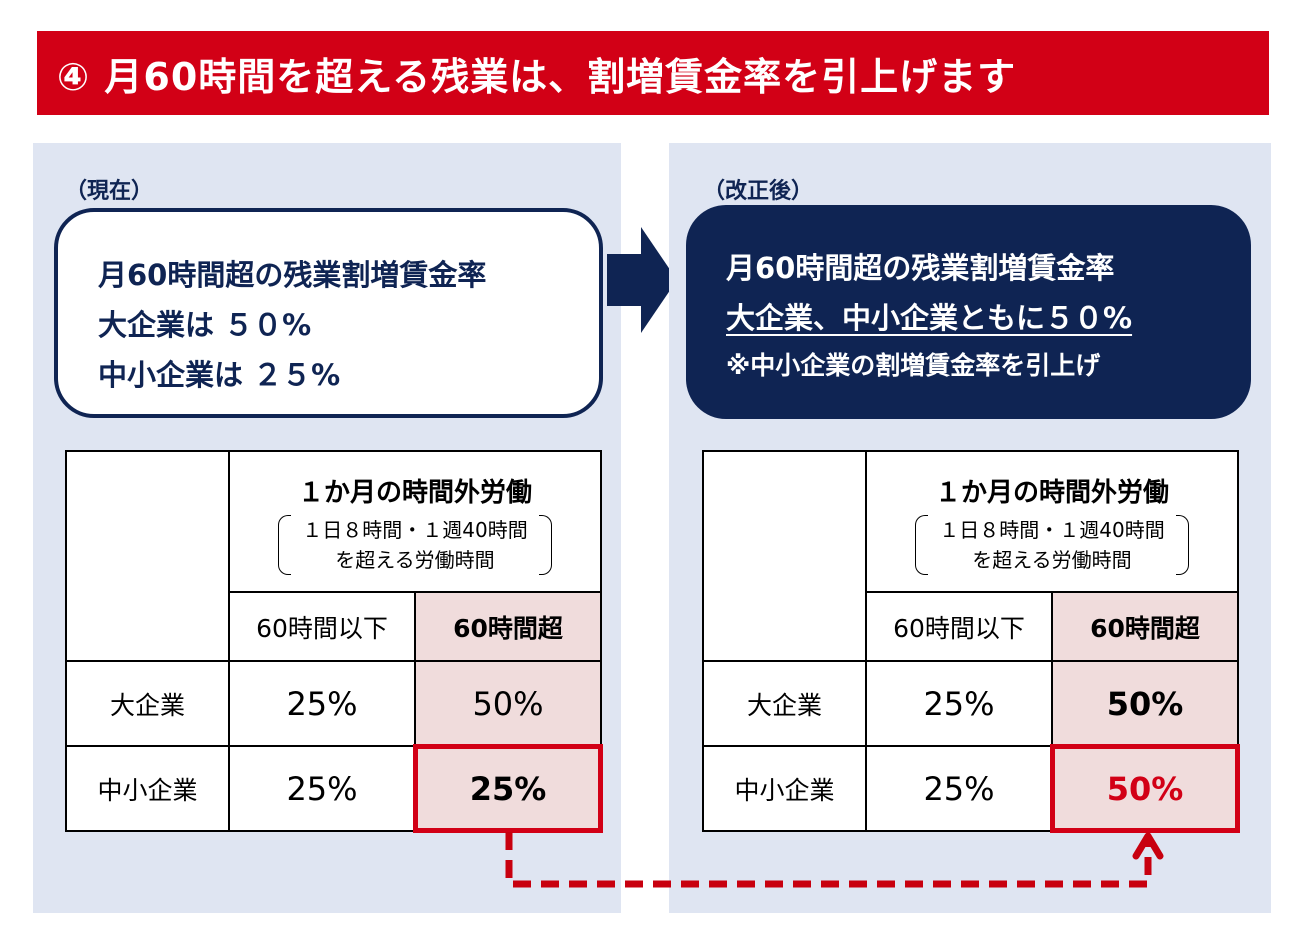  I want to click on current-sme-rate: 中小企業は ２５%, so click(219, 375).